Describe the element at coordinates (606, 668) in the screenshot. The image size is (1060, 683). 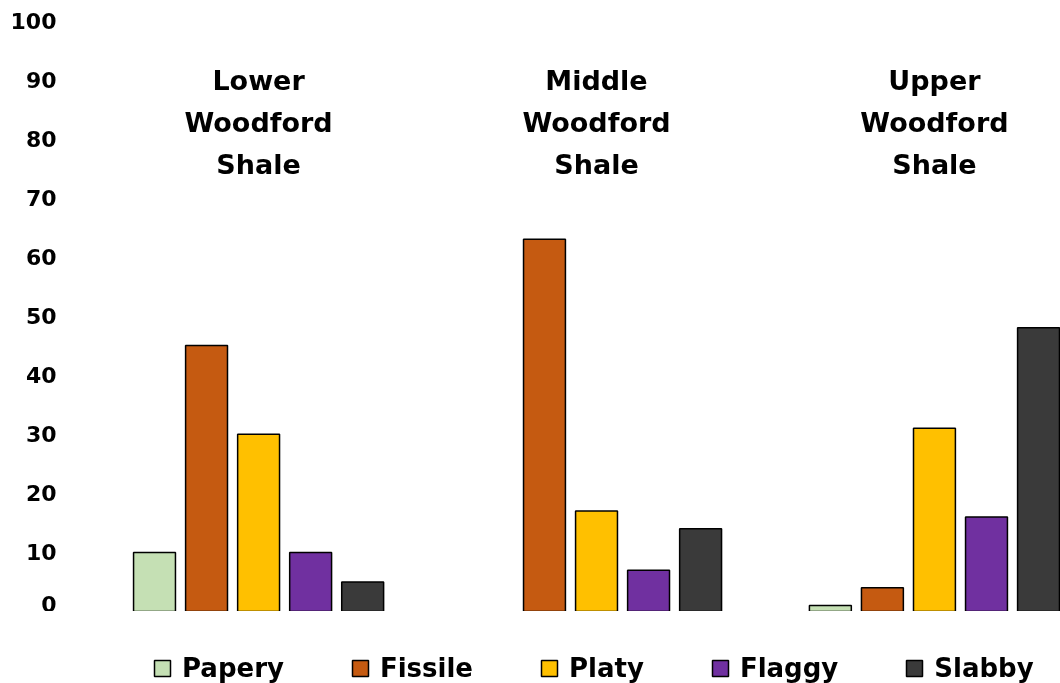
I see `legend-label: Platy` at that location.